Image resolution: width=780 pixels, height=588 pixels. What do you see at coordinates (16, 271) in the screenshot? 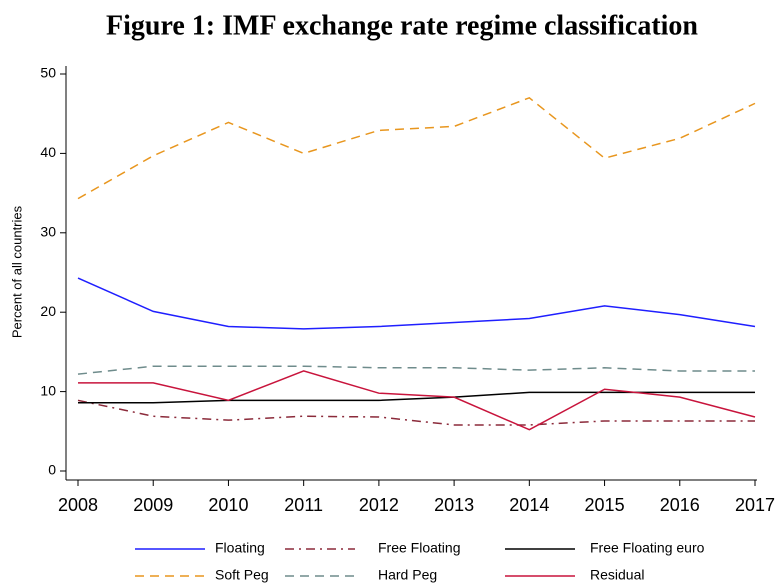
I see `y-axis-label: Percent of all countries` at bounding box center [16, 271].